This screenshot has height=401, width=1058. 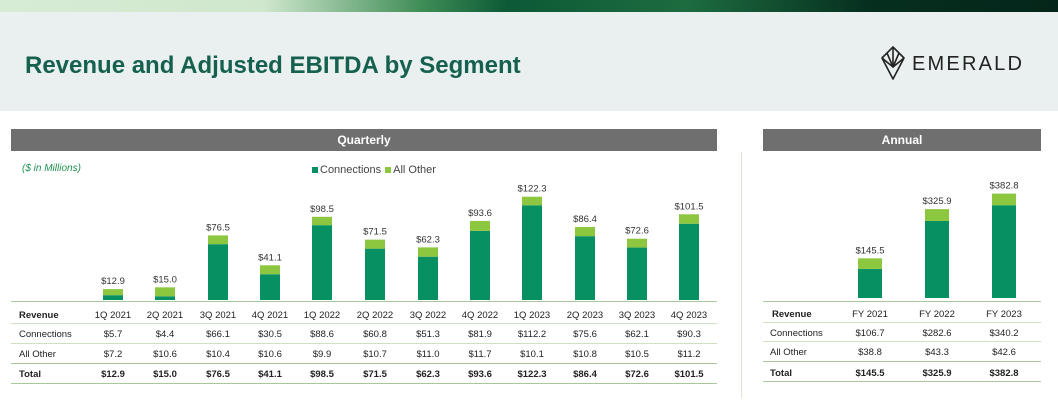 What do you see at coordinates (414, 170) in the screenshot?
I see `legend-label-all-other: All Other` at bounding box center [414, 170].